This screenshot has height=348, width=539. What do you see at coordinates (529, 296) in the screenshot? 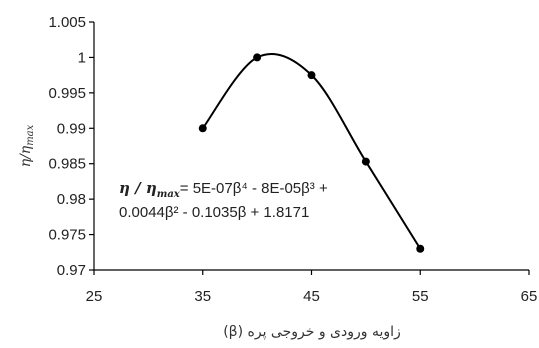
I see `x-tick-label: 65` at bounding box center [529, 296].